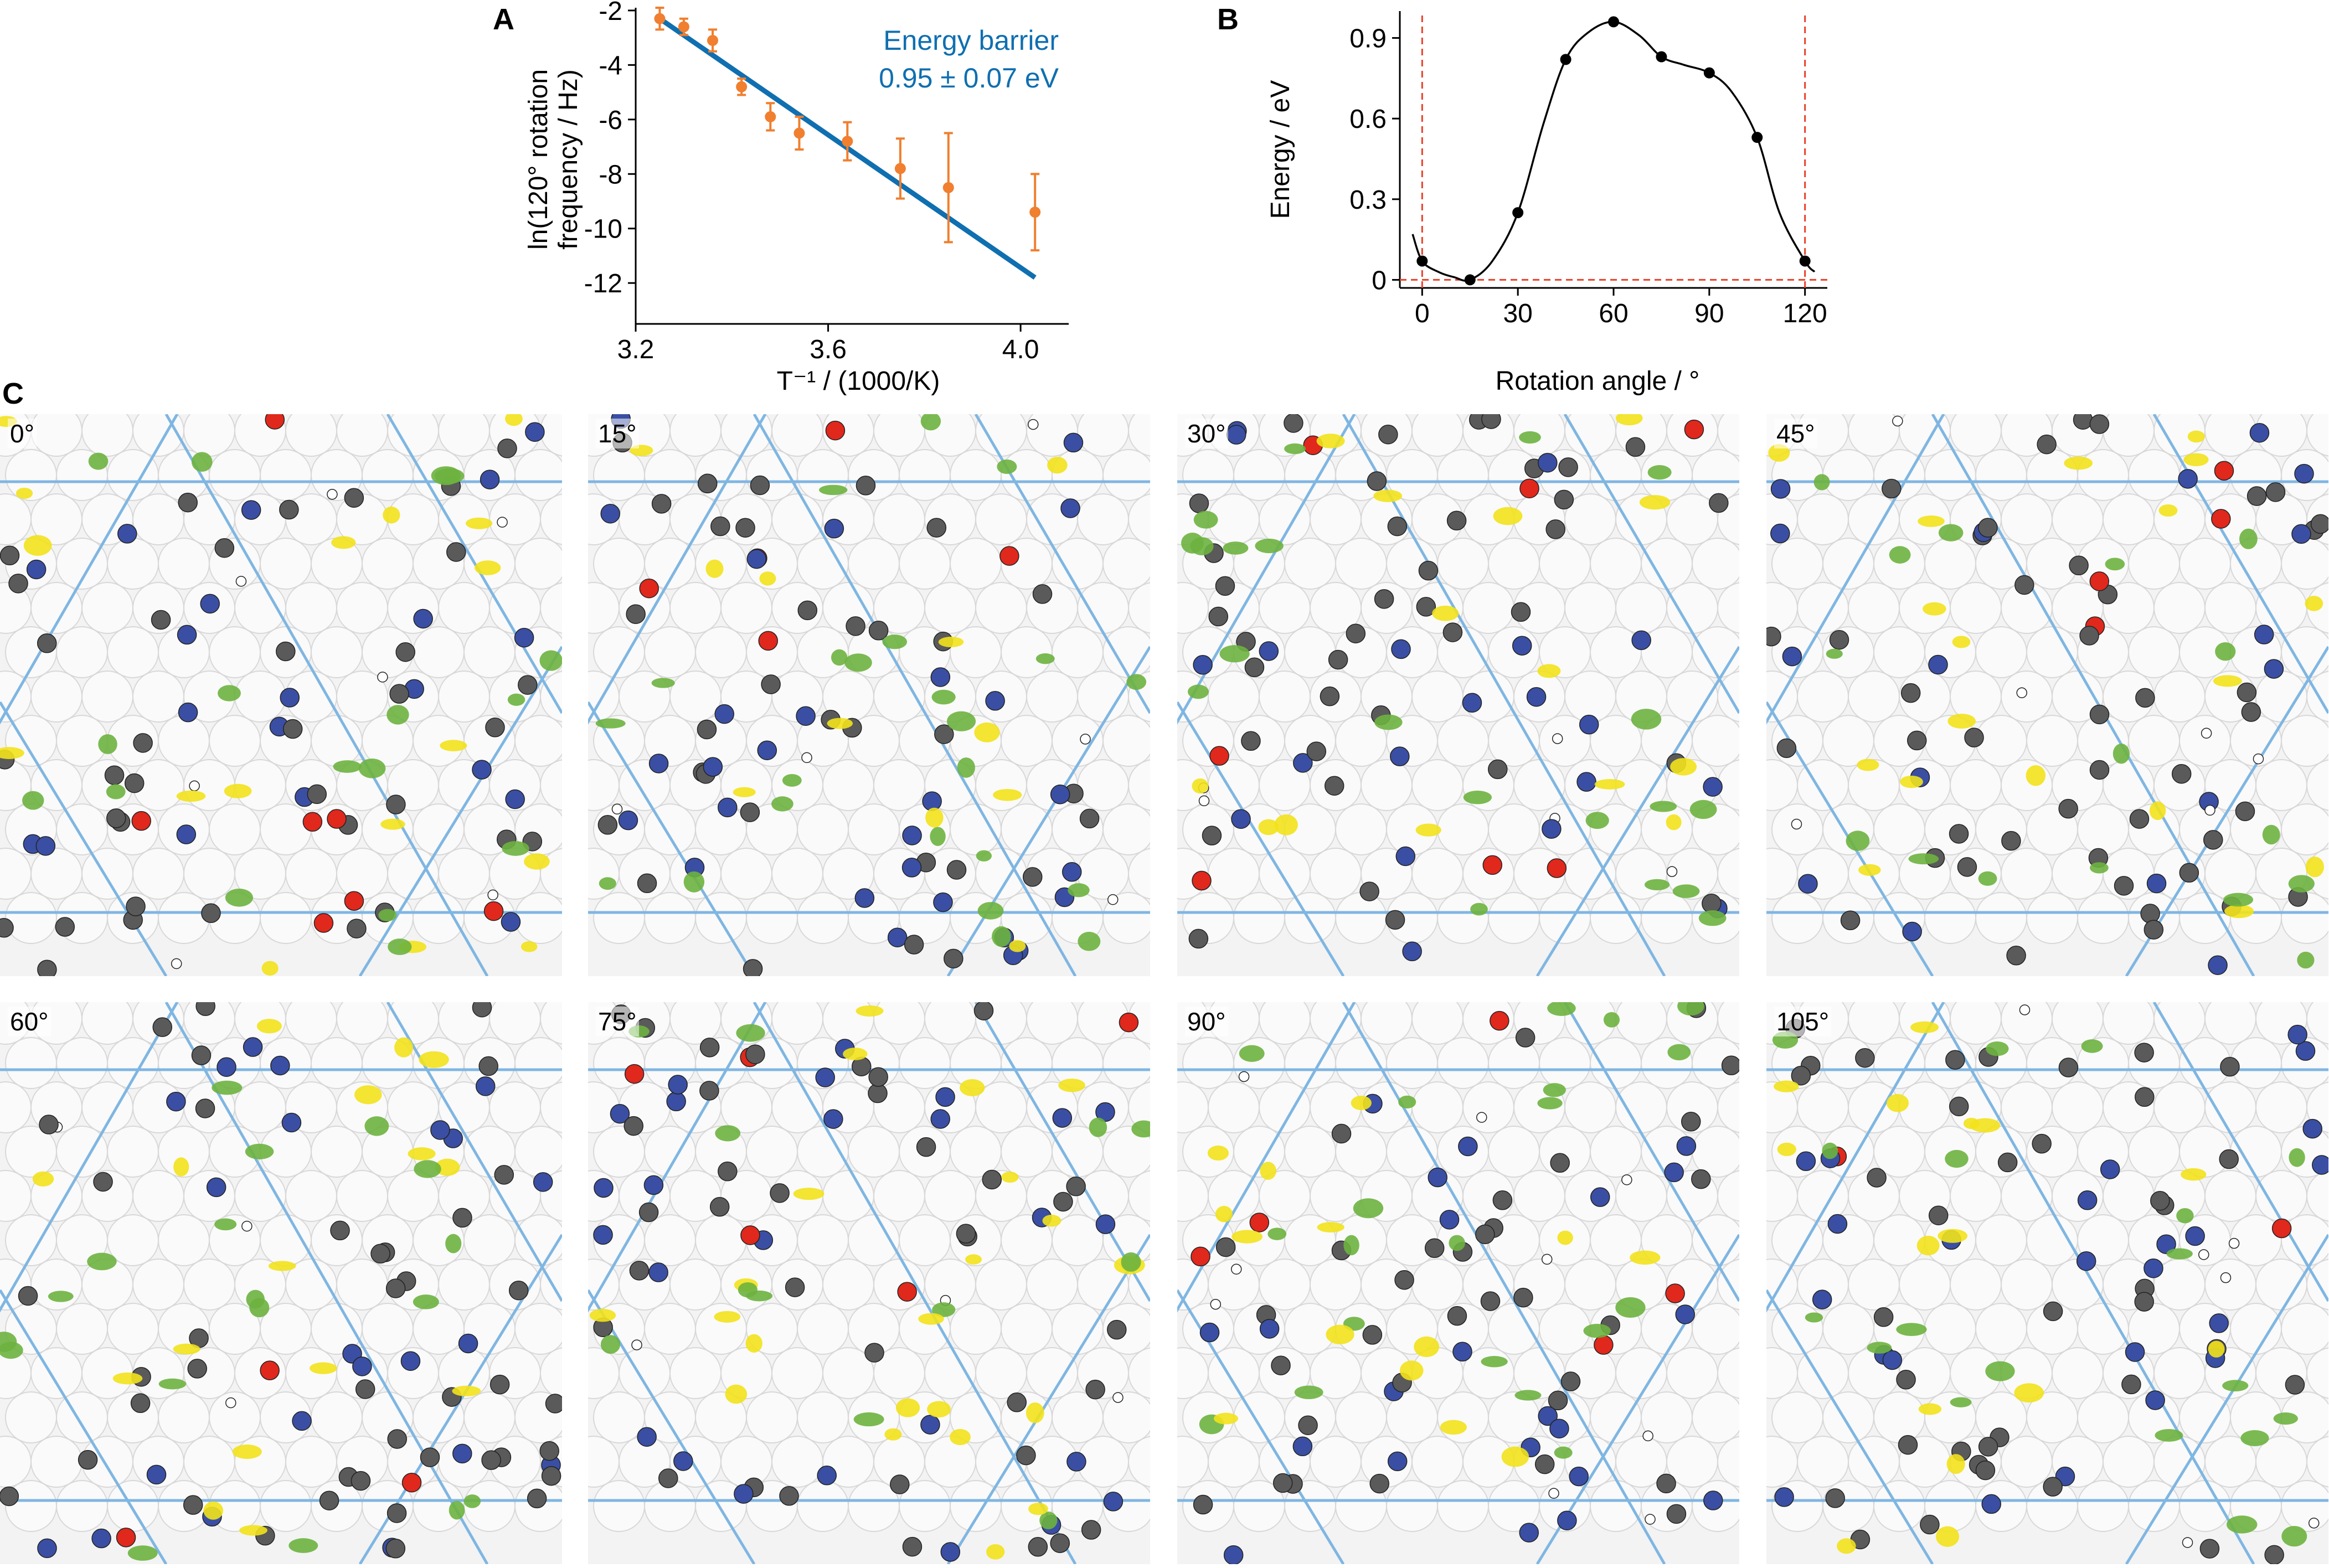 Image resolution: width=2329 pixels, height=1568 pixels. I want to click on snapshot-angle-label: 45°, so click(1795, 433).